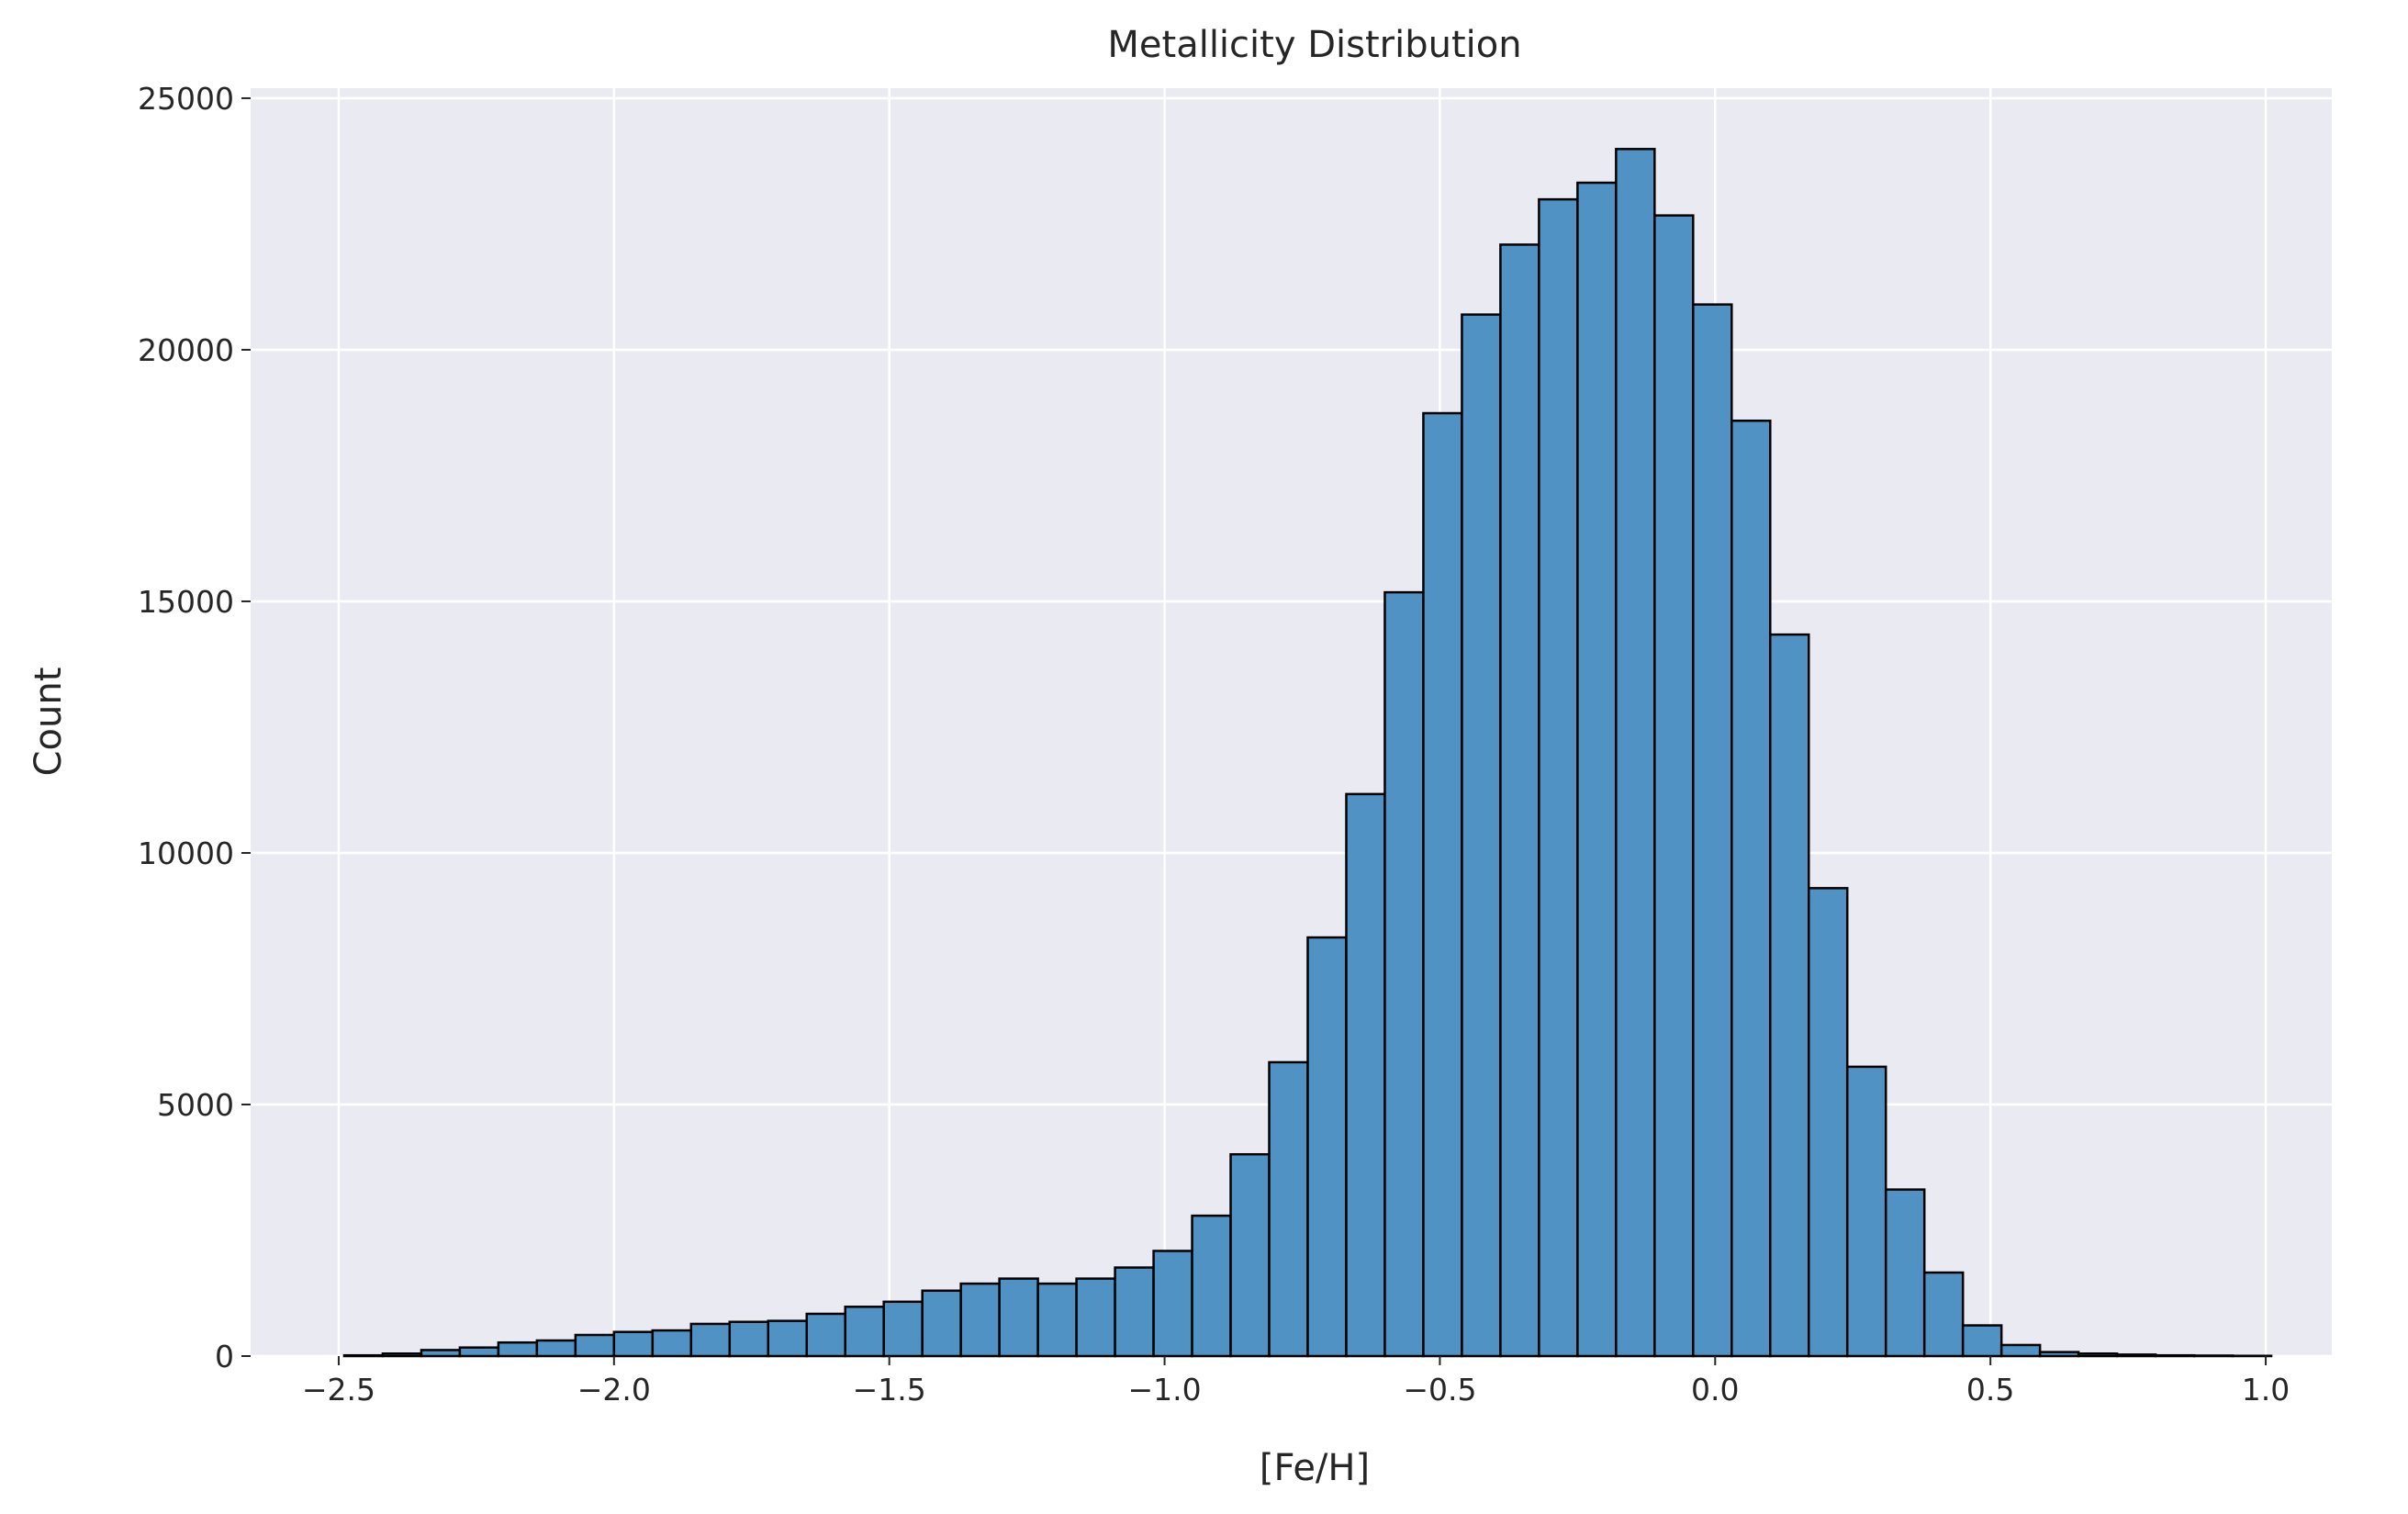 The width and height of the screenshot is (2408, 1514). Describe the element at coordinates (614, 1389) in the screenshot. I see `x-tick-label: −2.0` at that location.